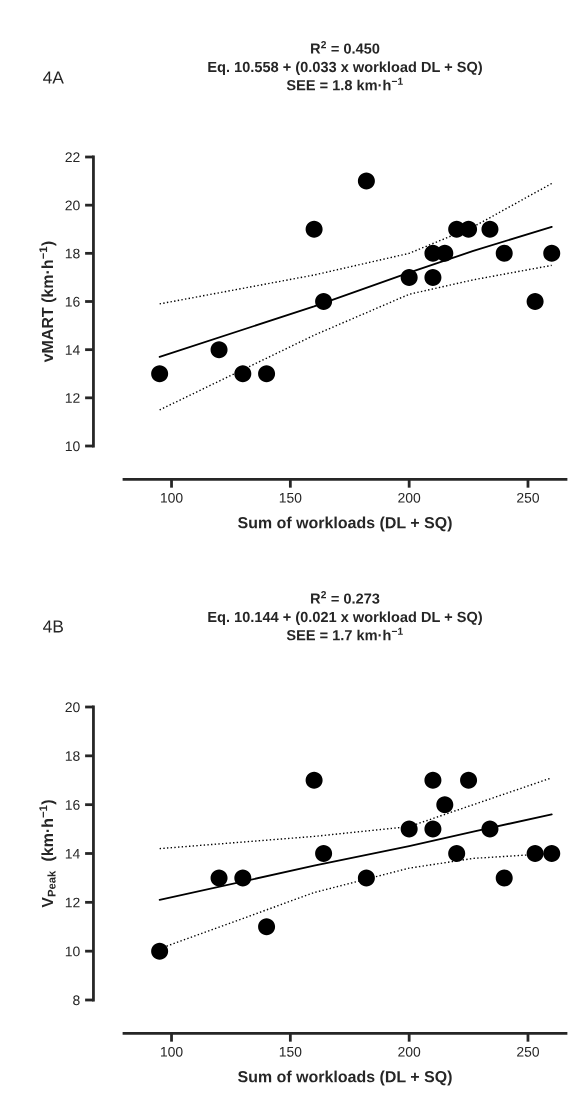 The height and width of the screenshot is (1113, 572). What do you see at coordinates (345, 66) in the screenshot?
I see `chart-title: R$^{2}$ = 0.450 Eq. 10.558 + (0.033 x workload DL + SQ) SEE = 1.8 km·h$^{−1}$` at bounding box center [345, 66].